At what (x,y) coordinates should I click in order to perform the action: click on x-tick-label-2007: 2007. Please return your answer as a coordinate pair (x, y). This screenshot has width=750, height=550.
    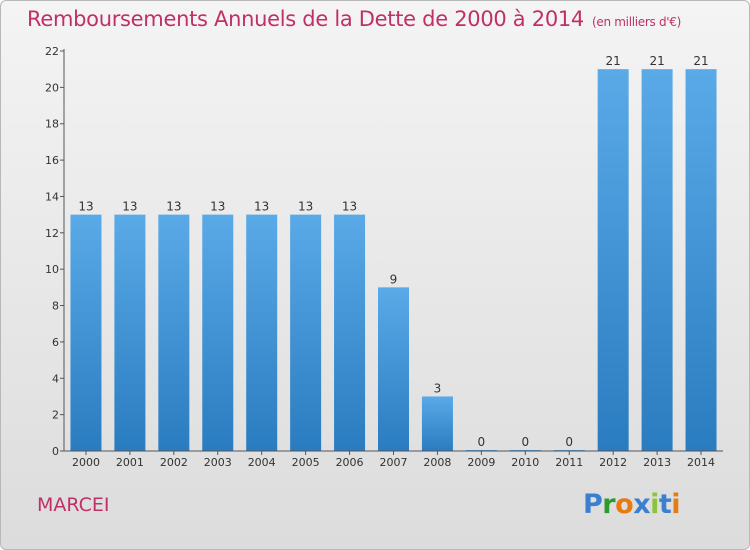
    Looking at the image, I should click on (394, 462).